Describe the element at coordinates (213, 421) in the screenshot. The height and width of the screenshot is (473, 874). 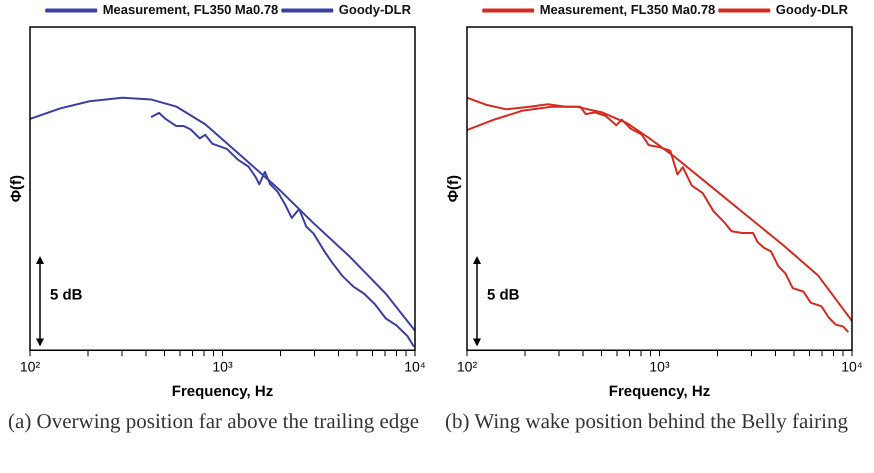
I see `text: (a) Overwing position far above the trailing edge` at that location.